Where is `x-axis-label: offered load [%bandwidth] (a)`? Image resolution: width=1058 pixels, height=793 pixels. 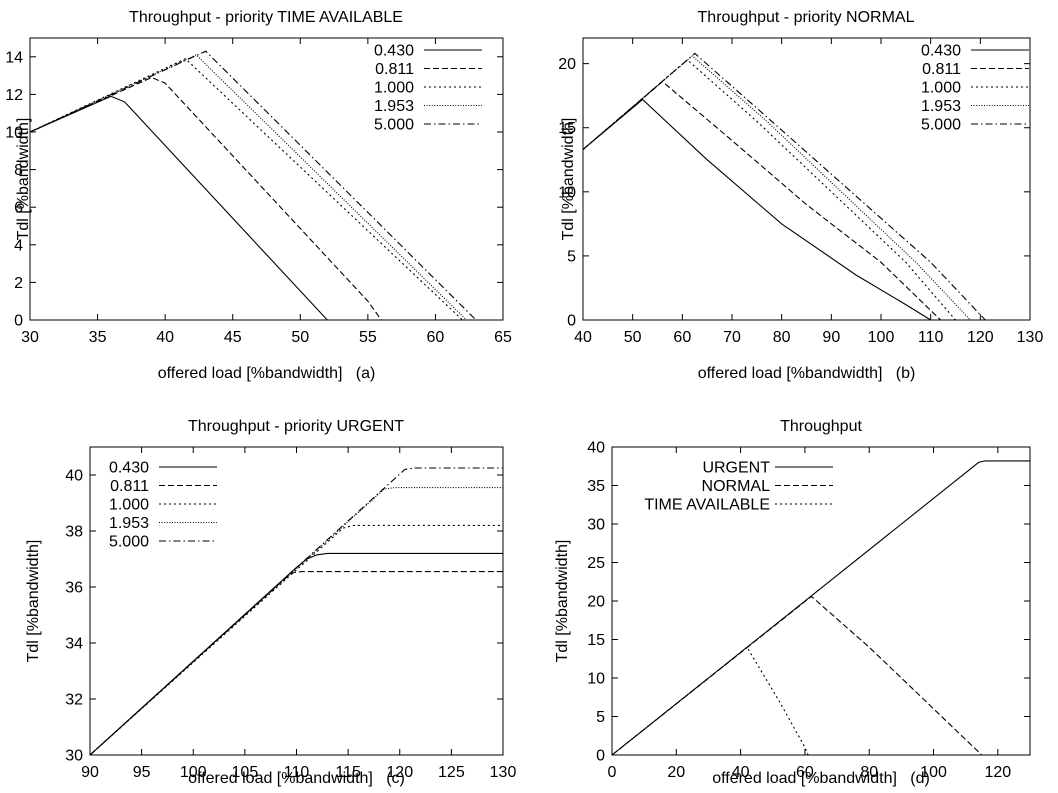
x-axis-label: offered load [%bandwidth] (a) is located at coordinates (267, 373).